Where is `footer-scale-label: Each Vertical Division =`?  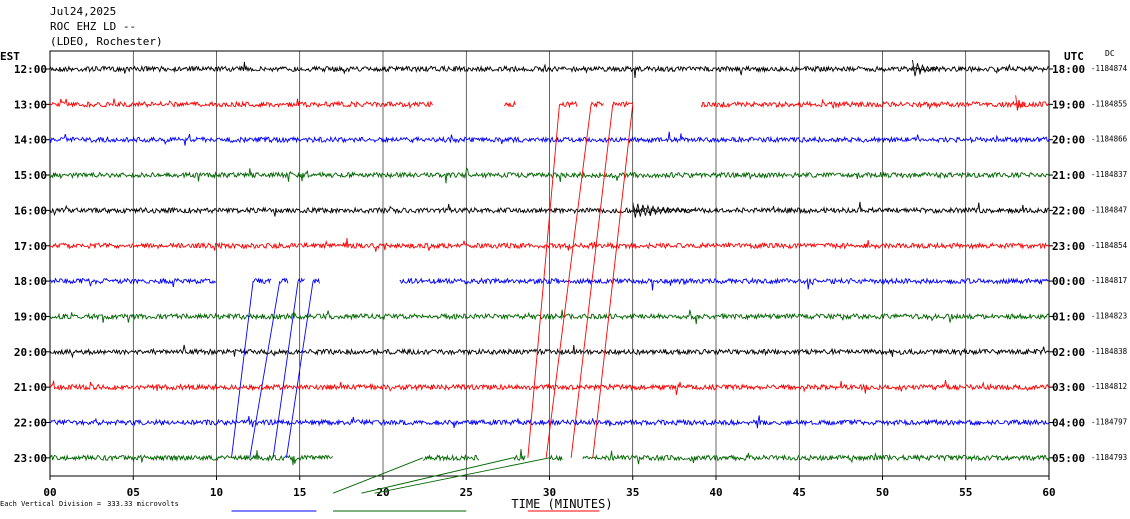
footer-scale-label: Each Vertical Division = is located at coordinates (51, 504).